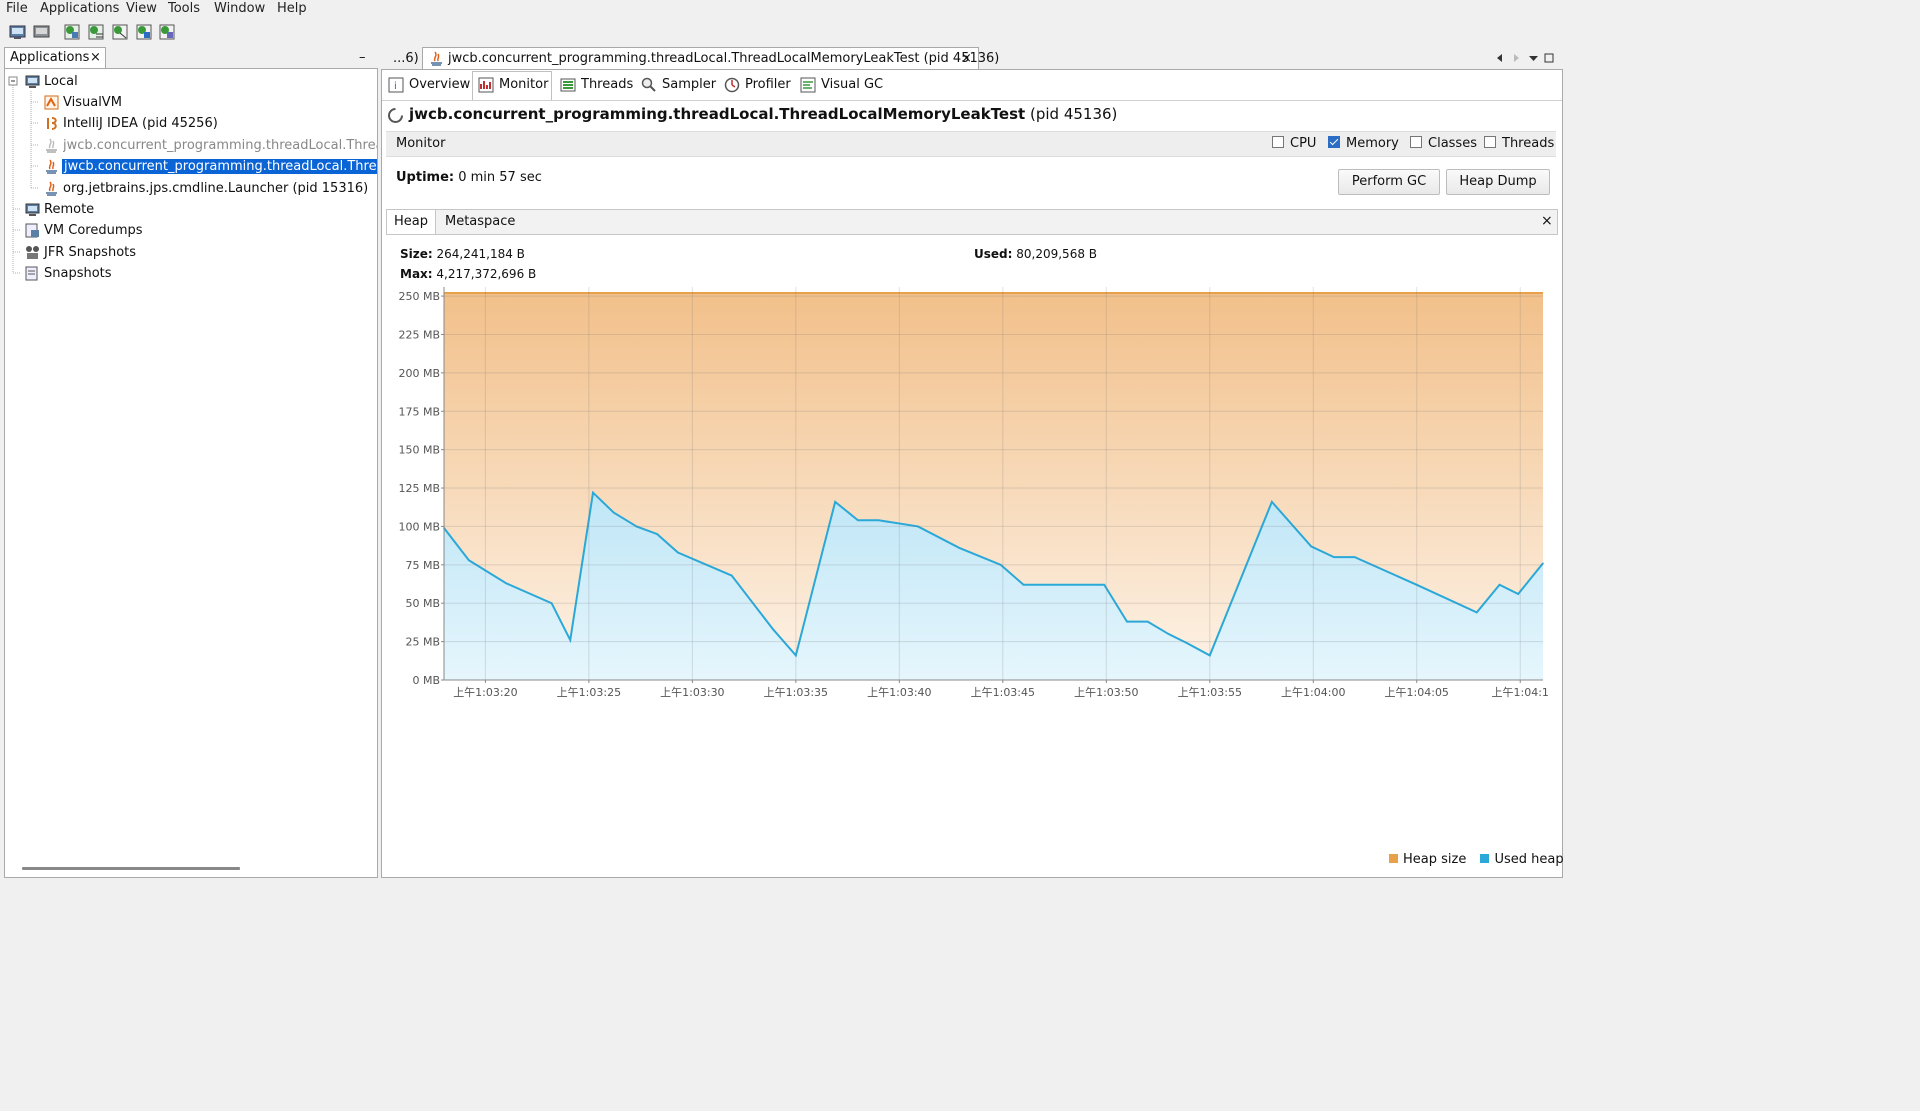  What do you see at coordinates (1334, 142) in the screenshot?
I see `memory-checkbox-box` at bounding box center [1334, 142].